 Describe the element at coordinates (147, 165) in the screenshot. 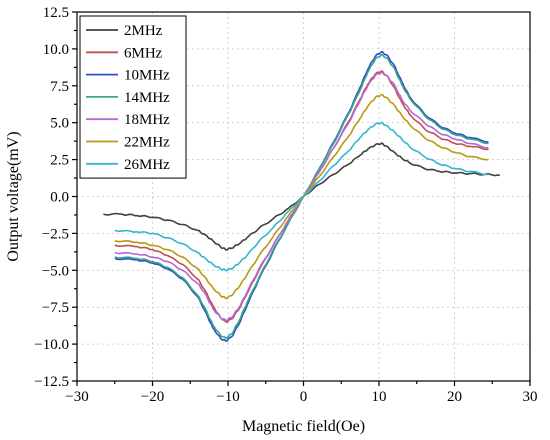

I see `legend-label: 26MHz` at that location.